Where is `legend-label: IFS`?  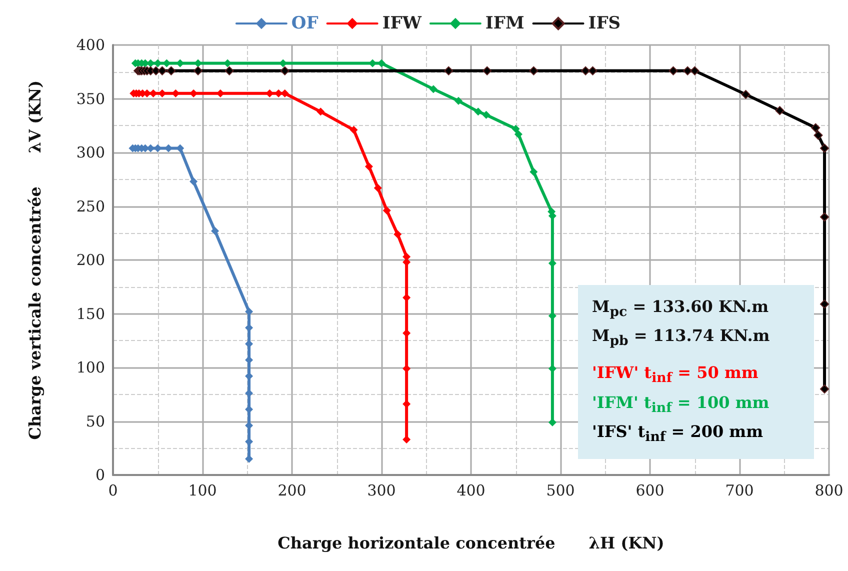
legend-label: IFS is located at coordinates (604, 24).